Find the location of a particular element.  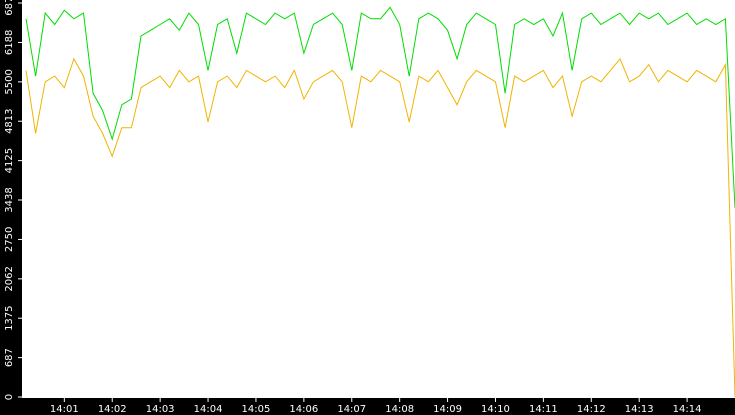

y-tick-label: 5500 is located at coordinates (9, 81).